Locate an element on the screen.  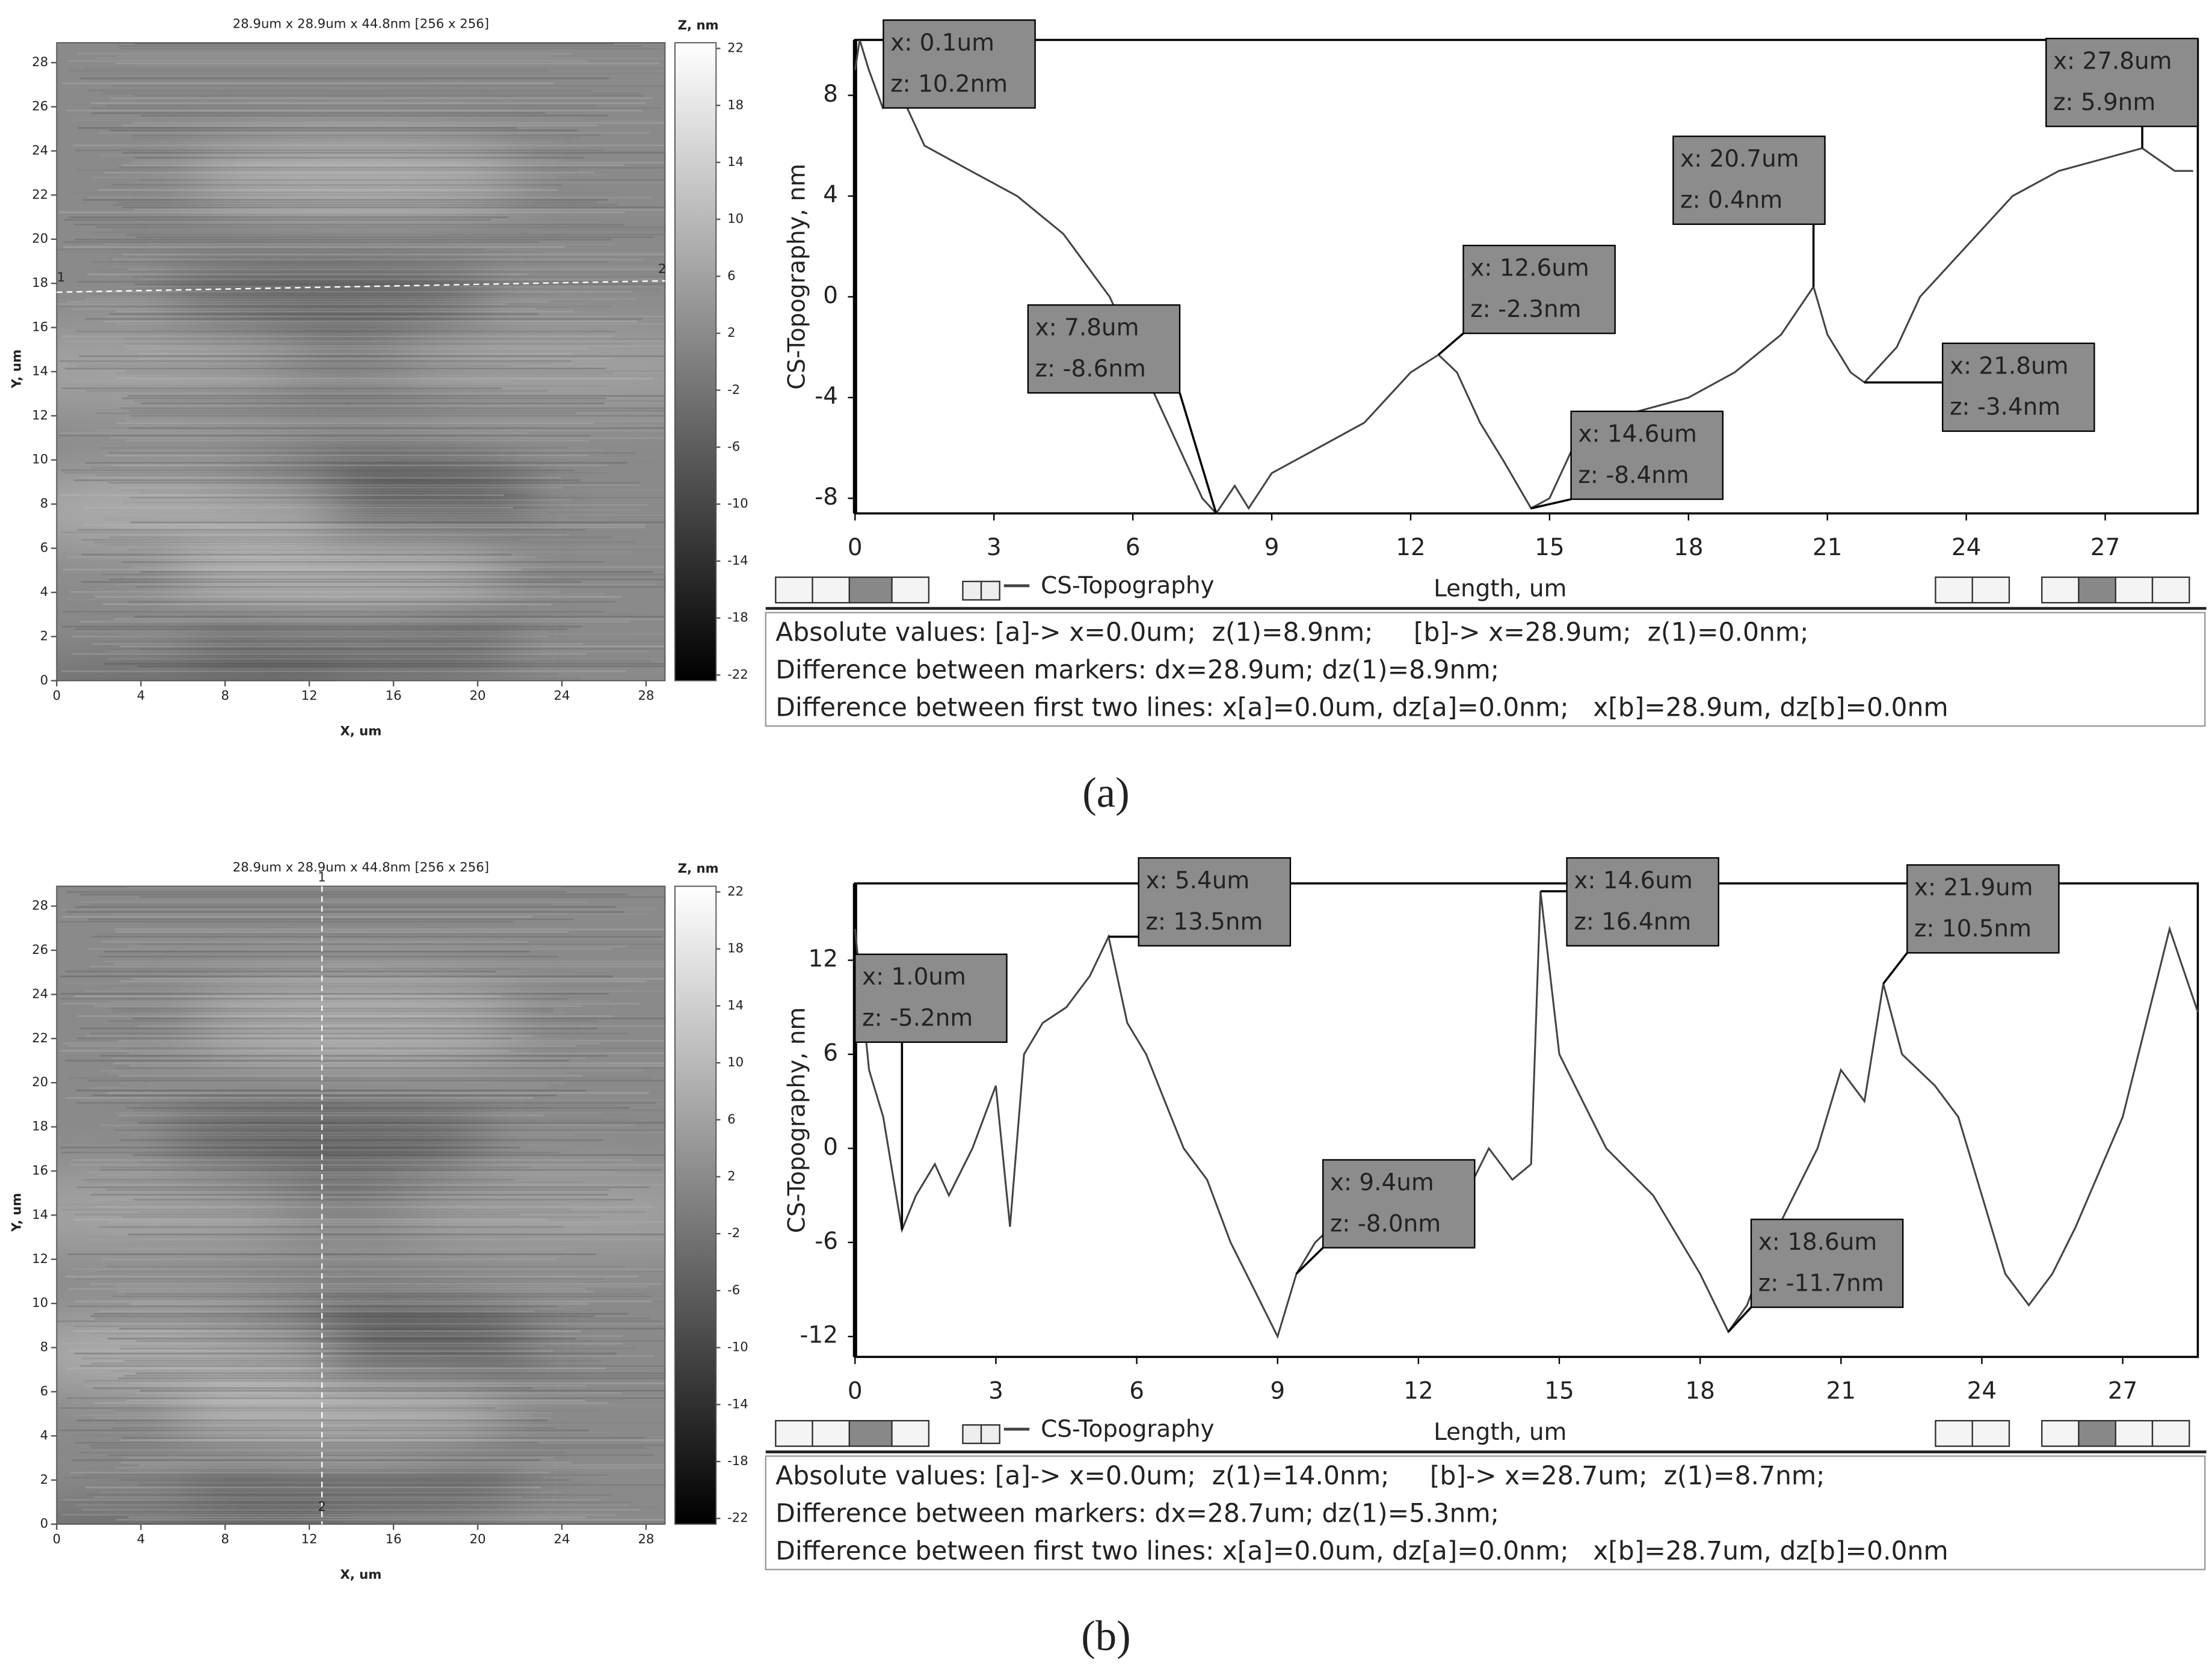
annotation-box is located at coordinates (1642, 902).